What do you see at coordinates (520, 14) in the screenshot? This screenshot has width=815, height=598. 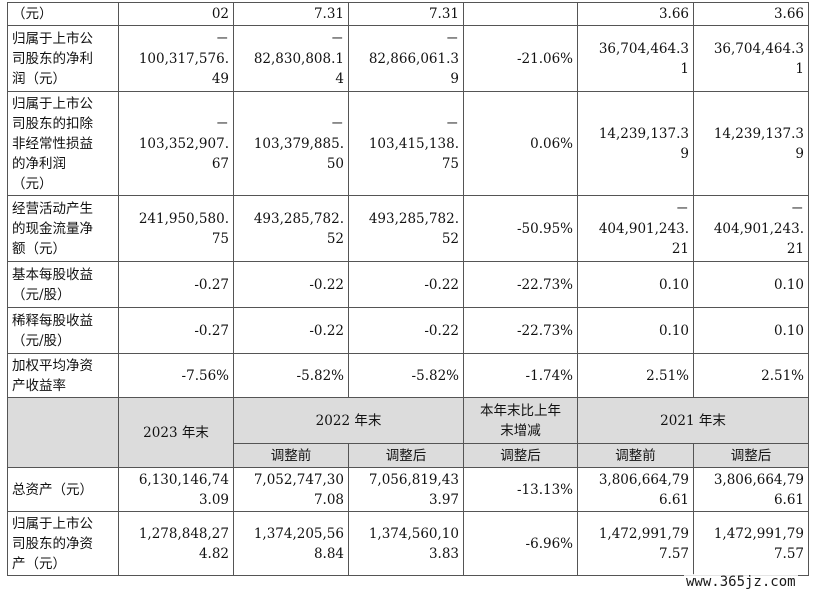 I see `cell-change` at bounding box center [520, 14].